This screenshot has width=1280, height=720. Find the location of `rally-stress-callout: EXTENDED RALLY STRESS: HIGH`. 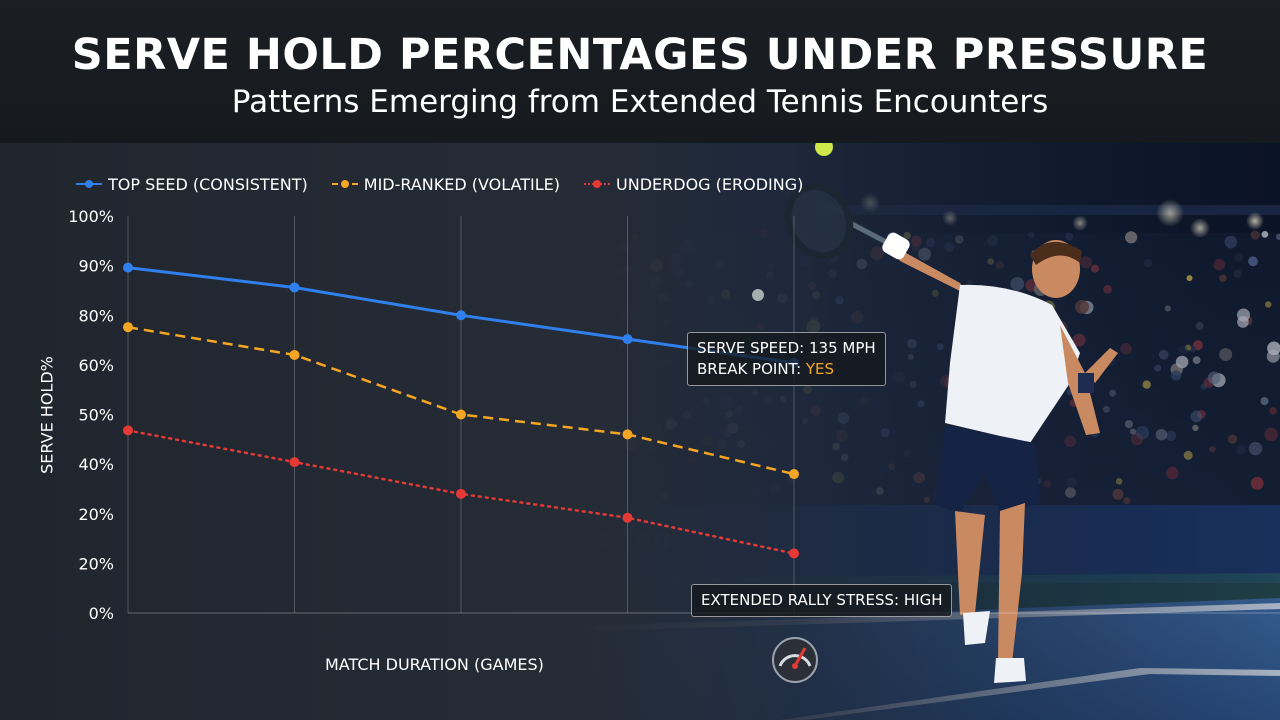

rally-stress-callout: EXTENDED RALLY STRESS: HIGH is located at coordinates (822, 600).